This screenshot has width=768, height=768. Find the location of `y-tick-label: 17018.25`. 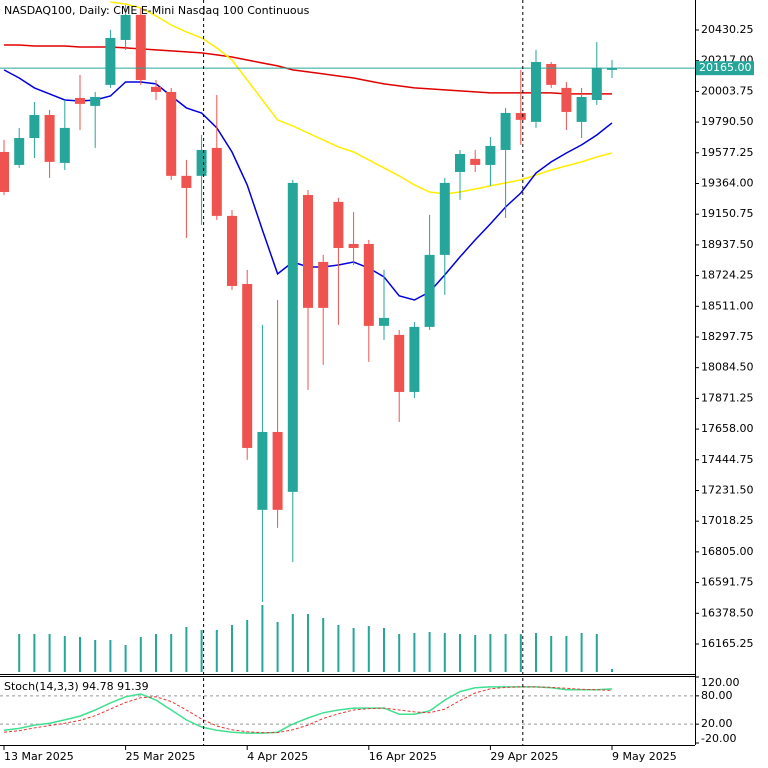

y-tick-label: 17018.25 is located at coordinates (727, 520).